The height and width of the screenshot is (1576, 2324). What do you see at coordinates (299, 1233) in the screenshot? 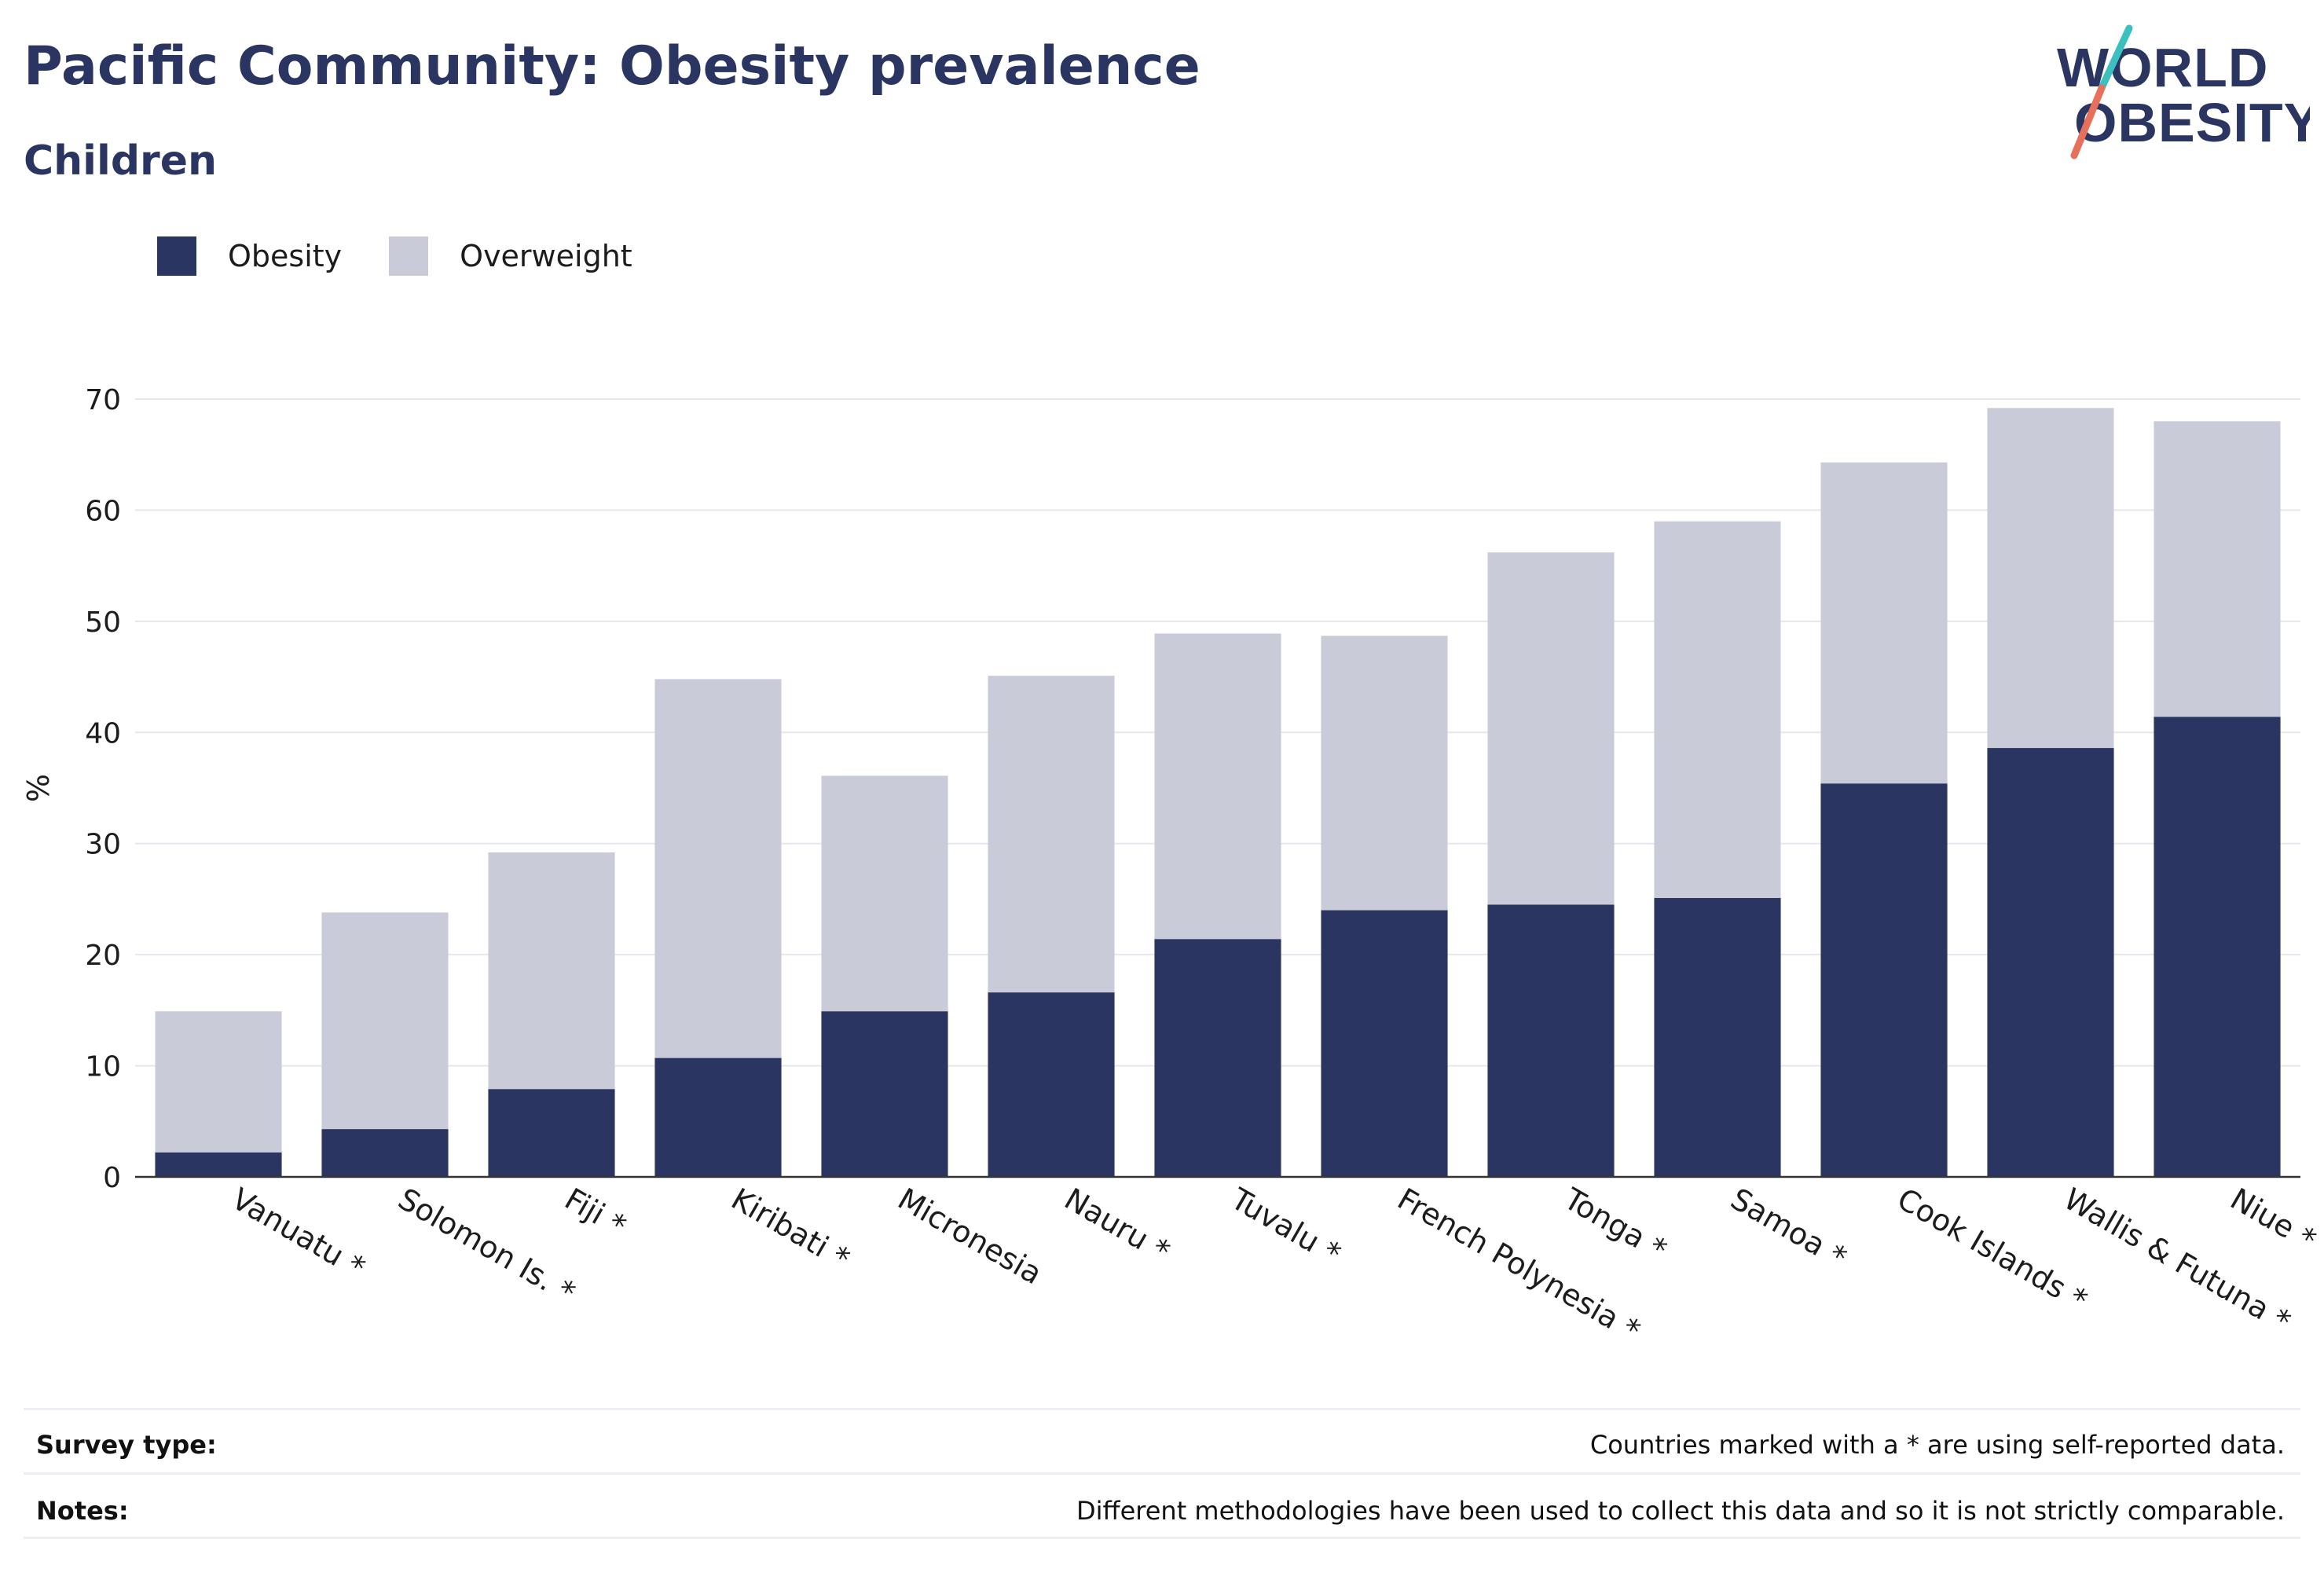
I see `x-tick-label: Vanuatu *` at bounding box center [299, 1233].